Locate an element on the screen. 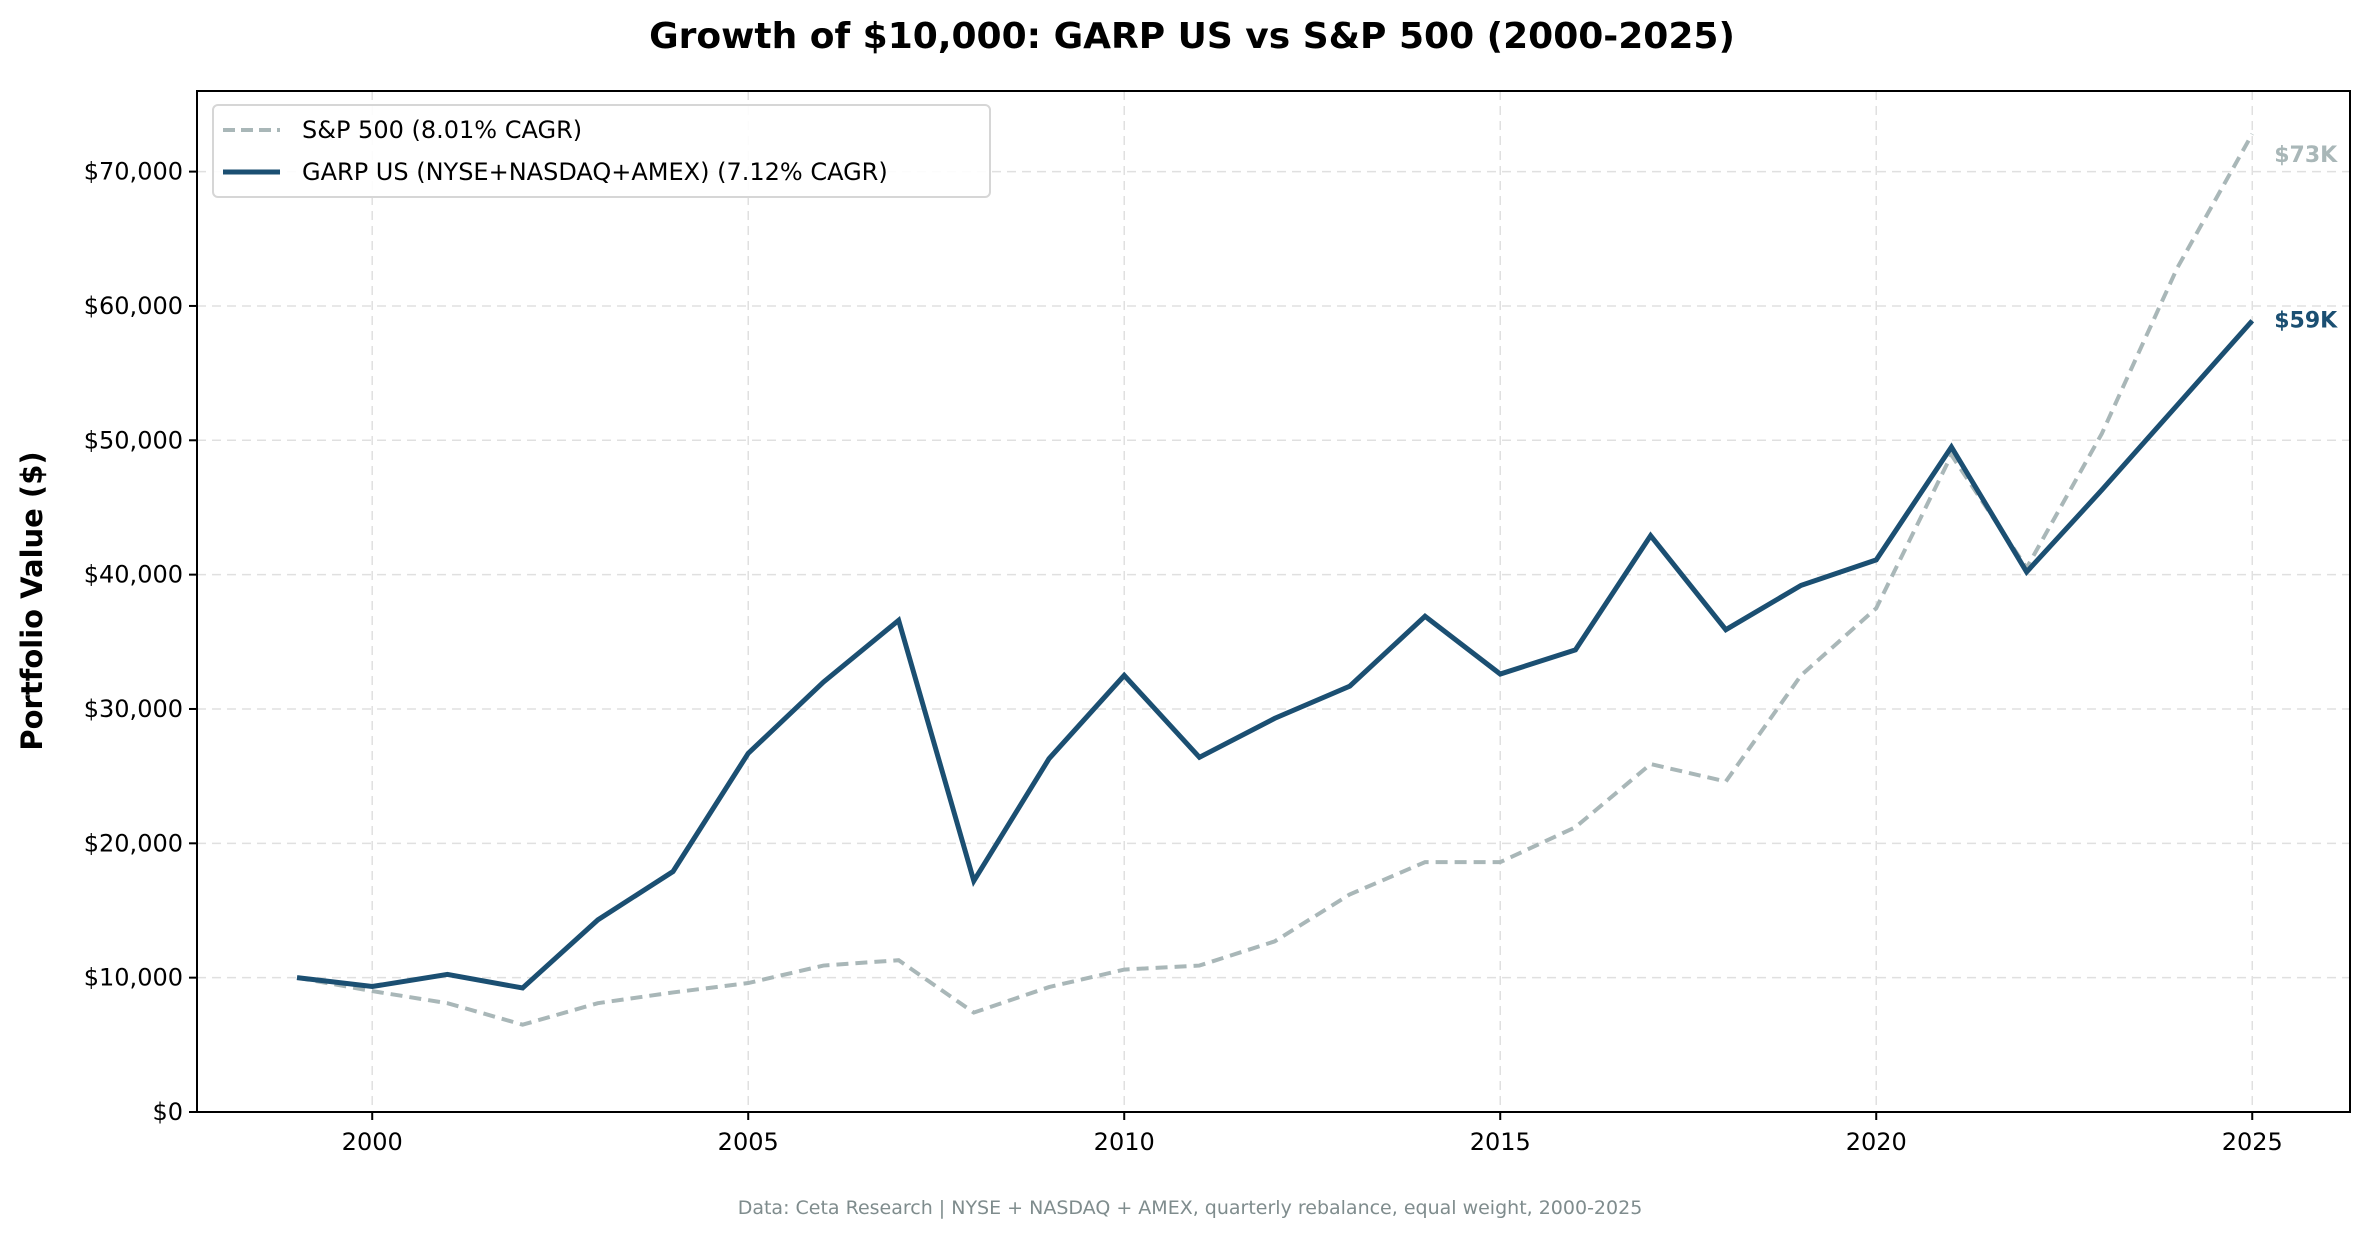 This screenshot has height=1239, width=2370. x-tick-label: 2005 is located at coordinates (748, 1142).